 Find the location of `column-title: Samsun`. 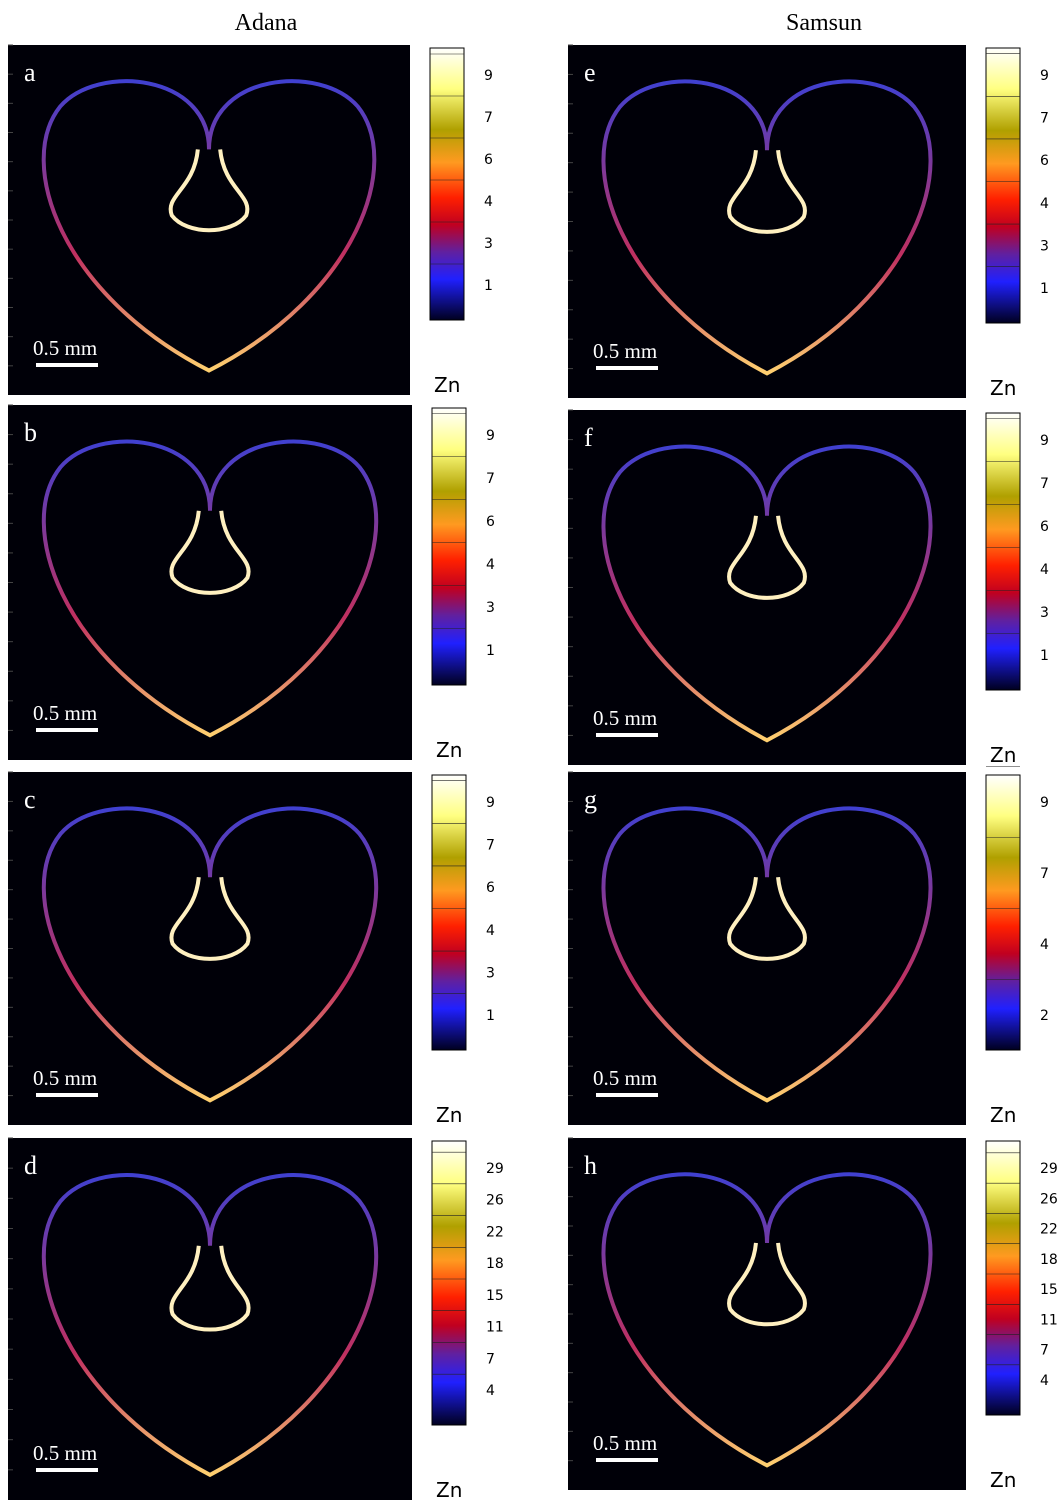

column-title: Samsun is located at coordinates (823, 23).